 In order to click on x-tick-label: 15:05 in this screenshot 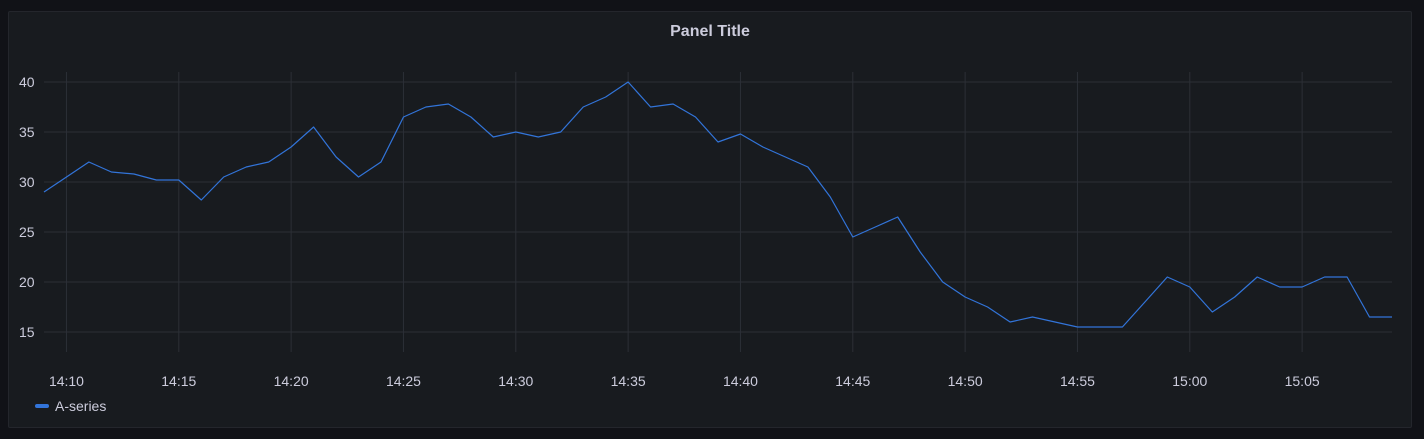, I will do `click(1302, 381)`.